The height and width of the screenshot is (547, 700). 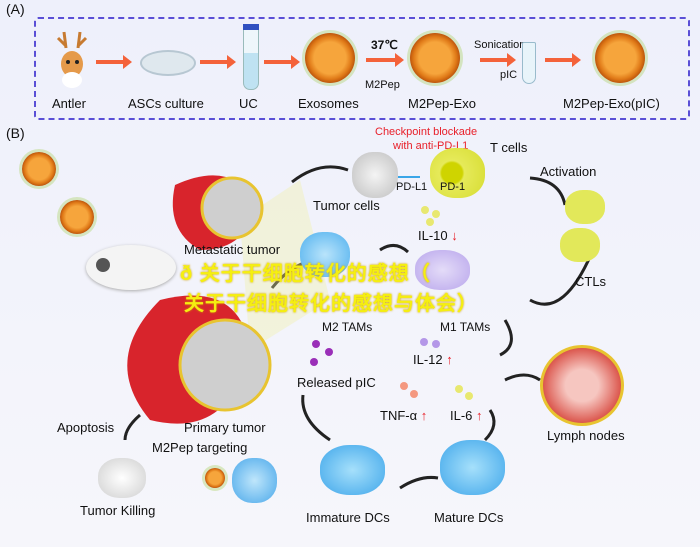 I want to click on tube-icon, so click(x=251, y=57).